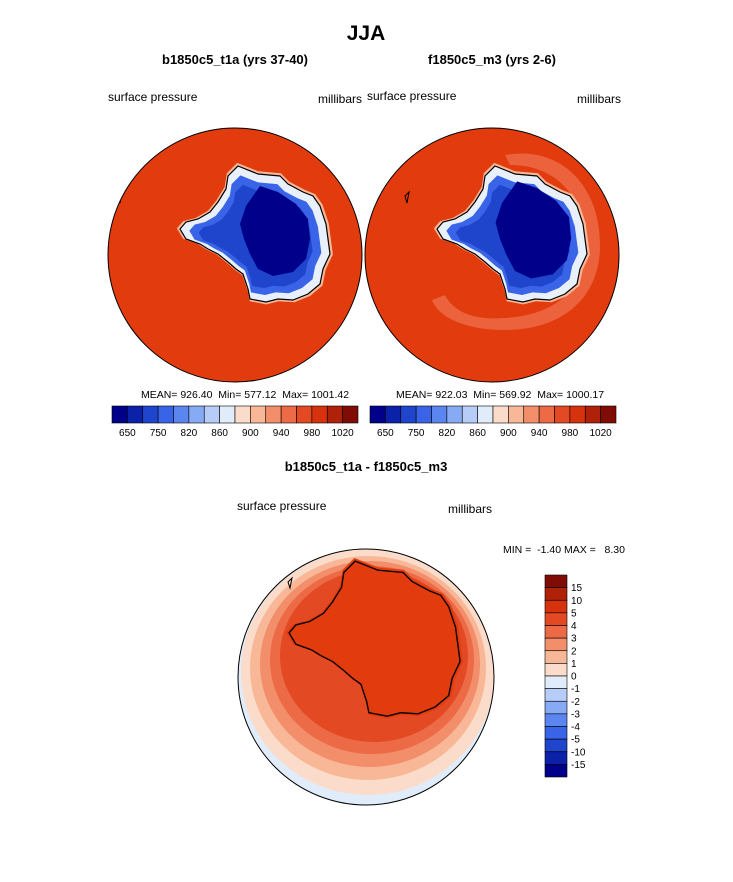 This screenshot has height=882, width=733. I want to click on panel-2-colorbar-tick-0: 650, so click(385, 433).